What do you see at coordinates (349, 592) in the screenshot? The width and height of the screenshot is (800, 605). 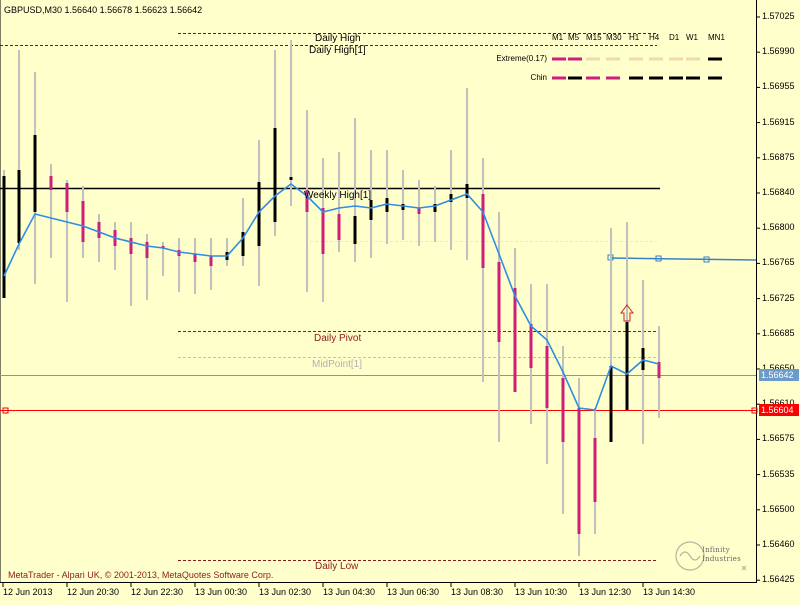 I see `time-axis-label: 13 Jun 04:30` at bounding box center [349, 592].